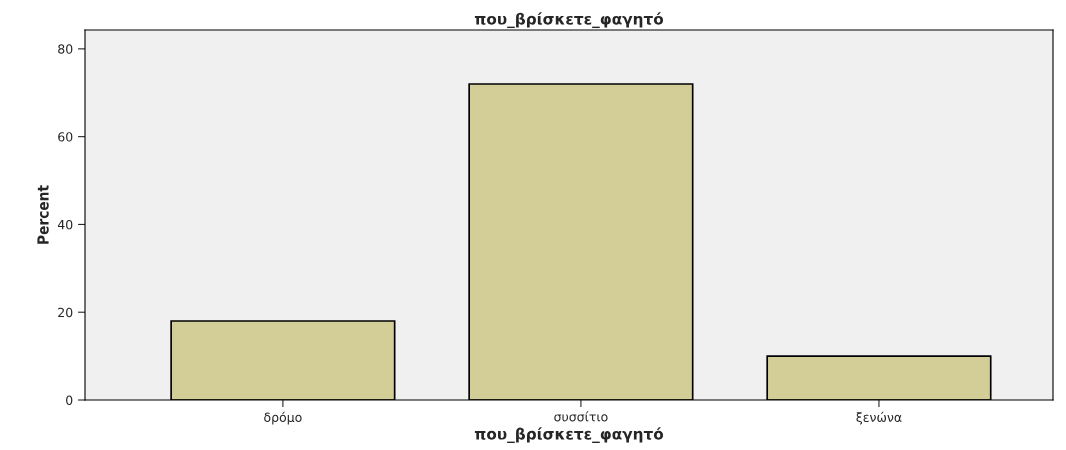 This screenshot has height=450, width=1066. What do you see at coordinates (43, 214) in the screenshot?
I see `y-axis-title: Percent` at bounding box center [43, 214].